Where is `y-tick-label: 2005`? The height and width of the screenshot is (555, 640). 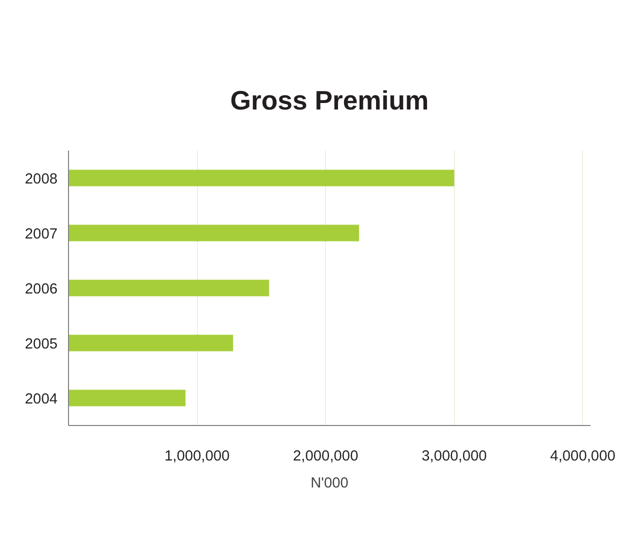
y-tick-label: 2005 is located at coordinates (41, 344).